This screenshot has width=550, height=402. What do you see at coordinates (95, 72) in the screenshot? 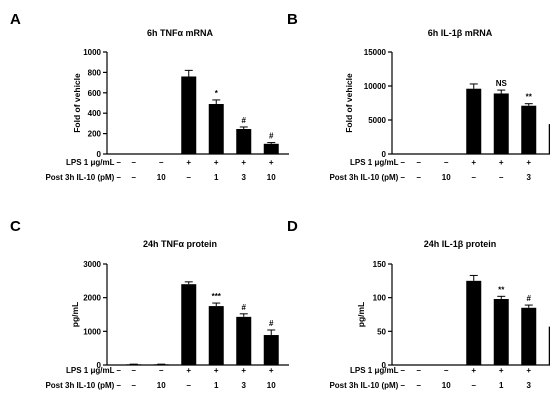
I see `y-tick-label: 800` at bounding box center [95, 72].